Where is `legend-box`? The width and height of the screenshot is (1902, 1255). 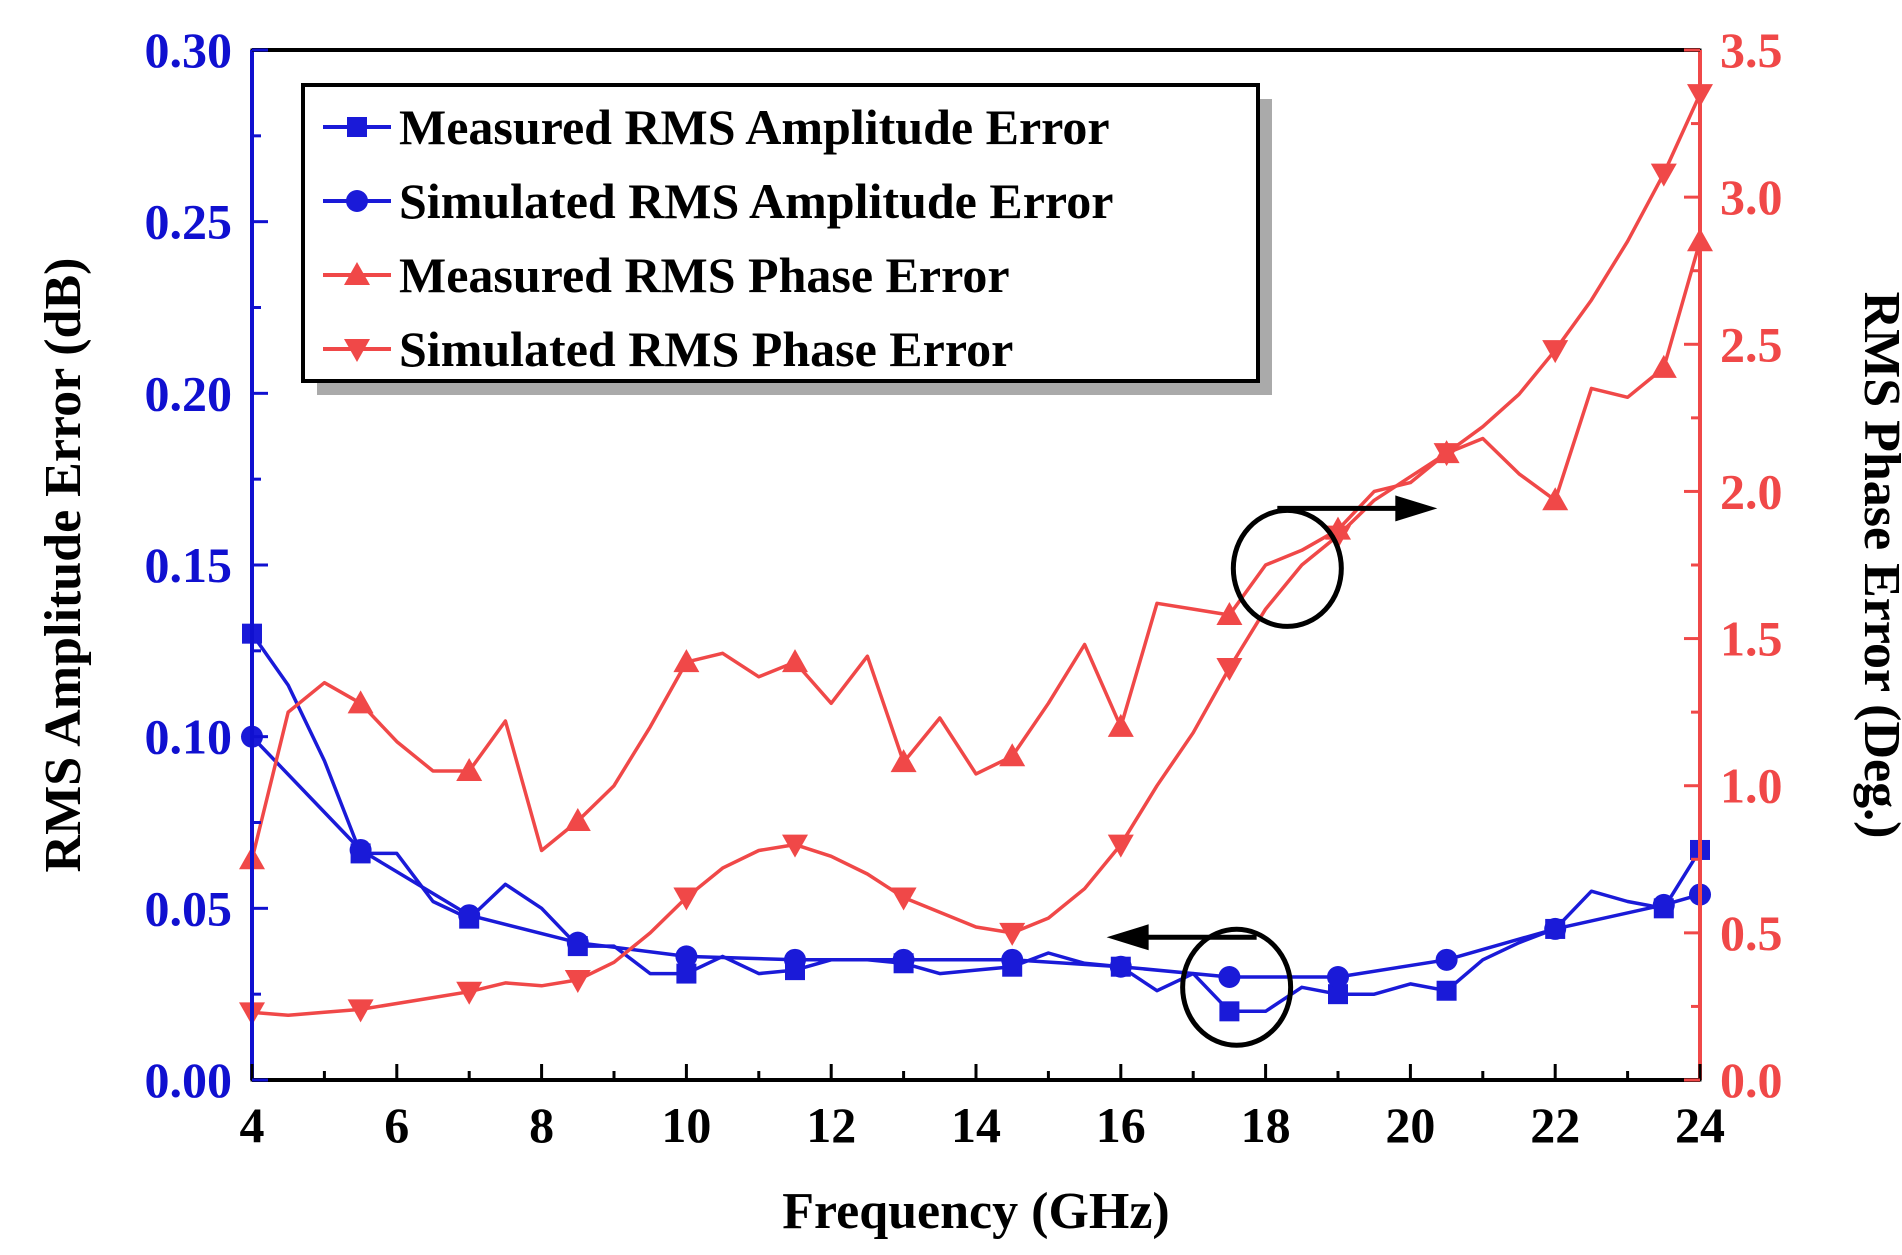
legend-box is located at coordinates (780, 233).